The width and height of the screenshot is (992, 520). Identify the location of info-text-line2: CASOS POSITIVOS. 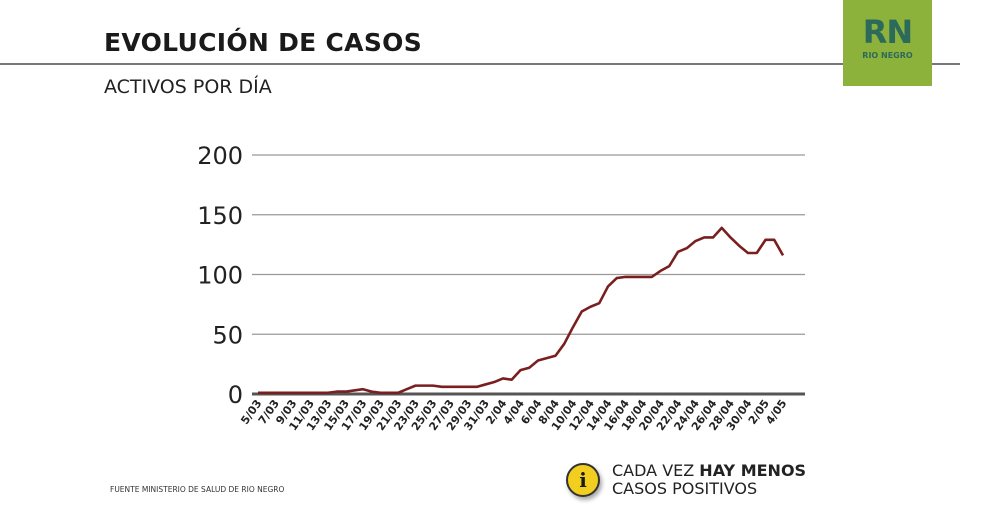
(685, 488).